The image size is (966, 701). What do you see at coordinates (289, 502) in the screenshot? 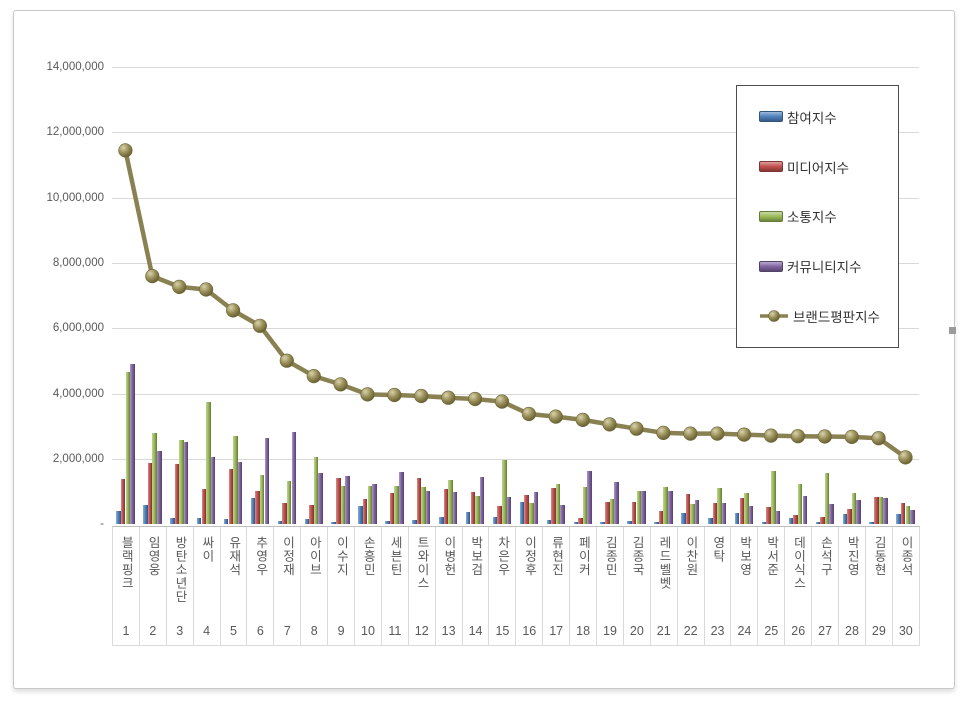
I see `bar-소통지수-7` at bounding box center [289, 502].